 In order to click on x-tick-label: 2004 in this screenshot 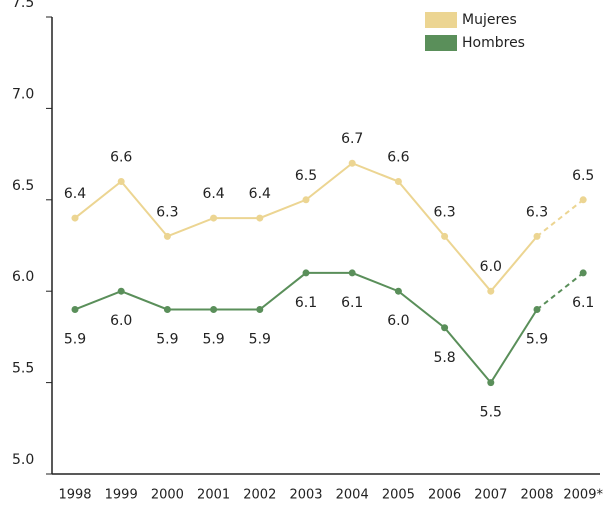, I will do `click(352, 495)`.